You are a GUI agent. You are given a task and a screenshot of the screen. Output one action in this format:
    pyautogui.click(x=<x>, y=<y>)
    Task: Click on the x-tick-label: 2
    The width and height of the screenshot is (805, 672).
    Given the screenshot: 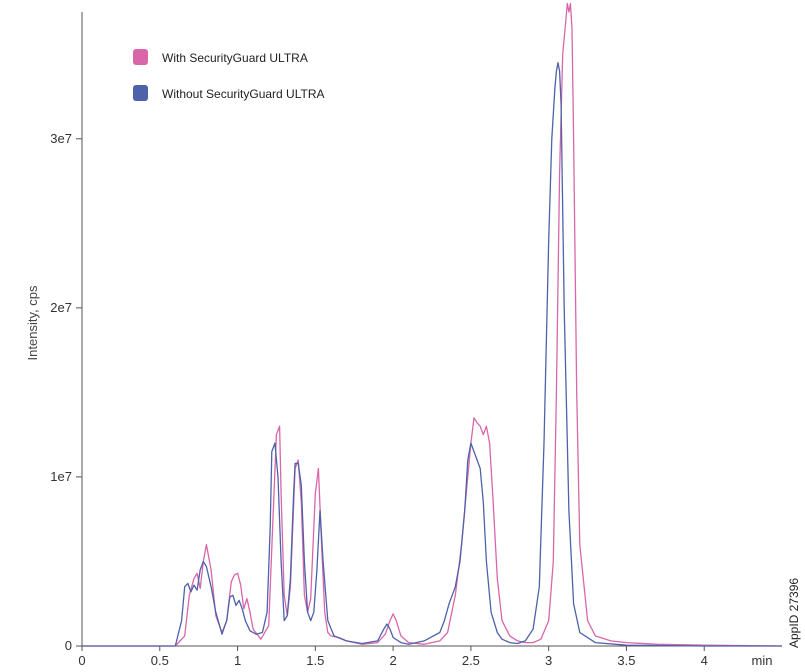 What is the action you would take?
    pyautogui.click(x=392, y=660)
    